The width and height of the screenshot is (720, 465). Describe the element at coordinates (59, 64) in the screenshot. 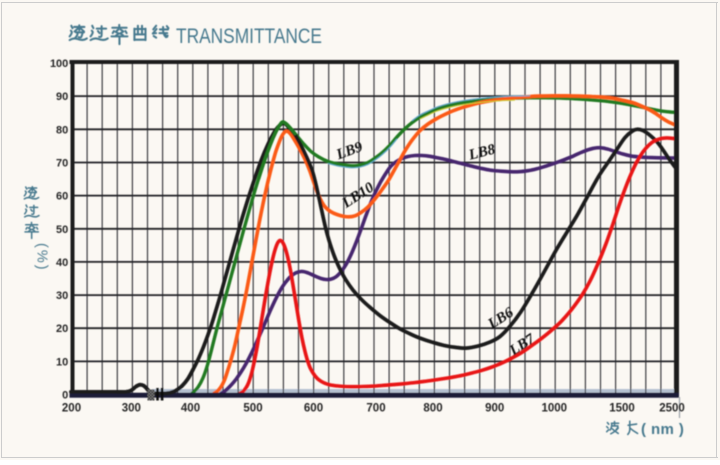

I see `svg-text: 100` at that location.